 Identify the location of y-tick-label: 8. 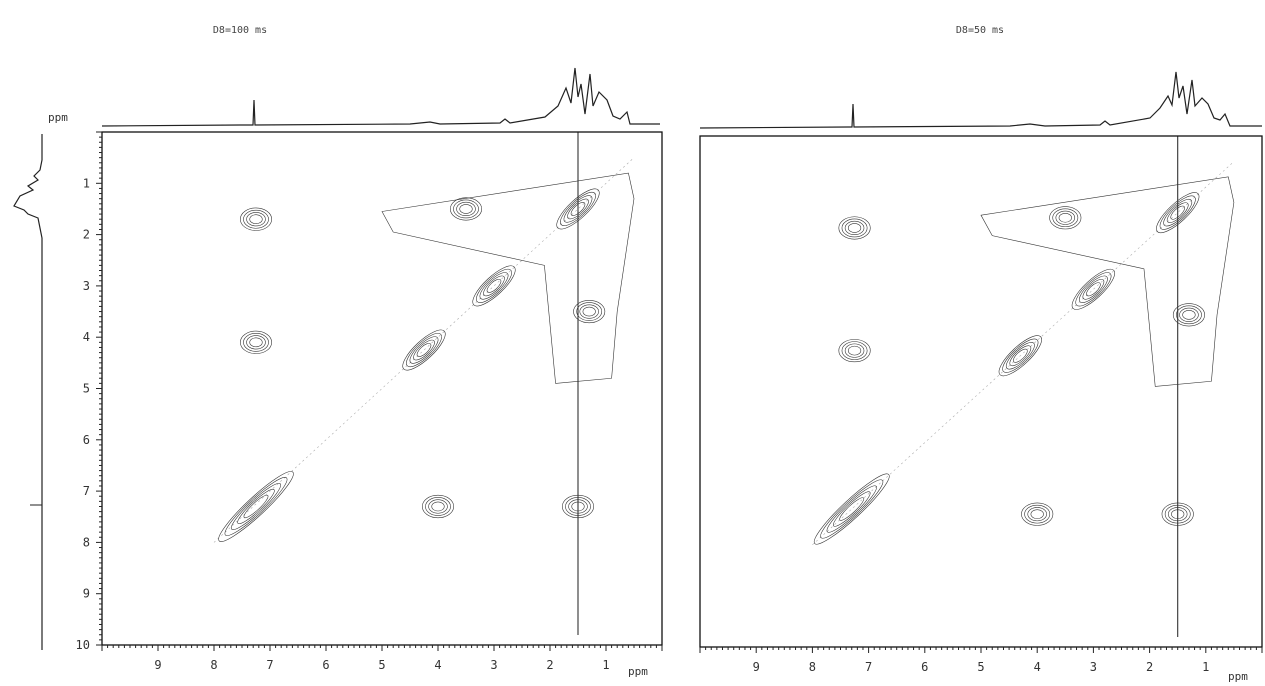
(86, 542).